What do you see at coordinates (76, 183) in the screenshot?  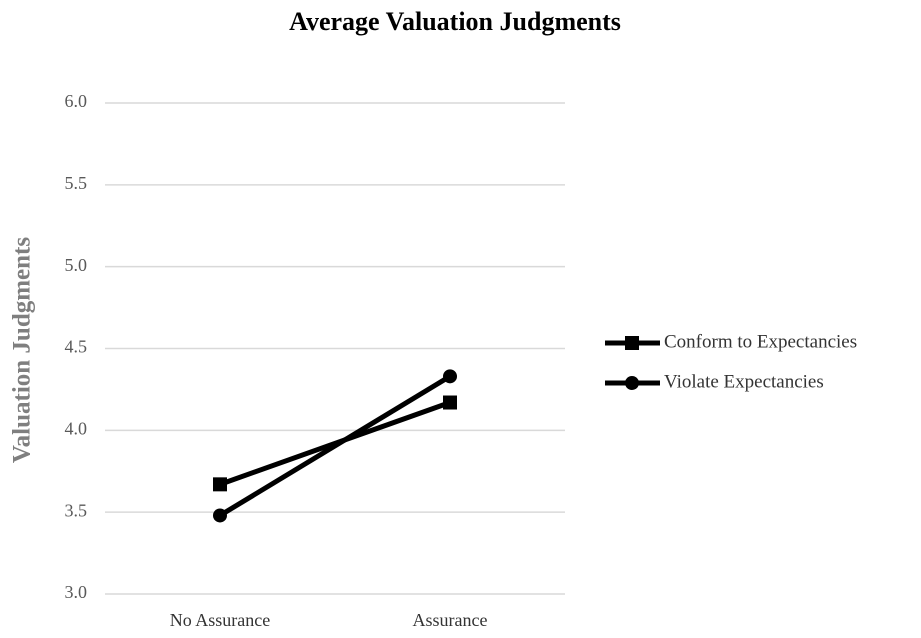 I see `y-tick-label: 5.5` at bounding box center [76, 183].